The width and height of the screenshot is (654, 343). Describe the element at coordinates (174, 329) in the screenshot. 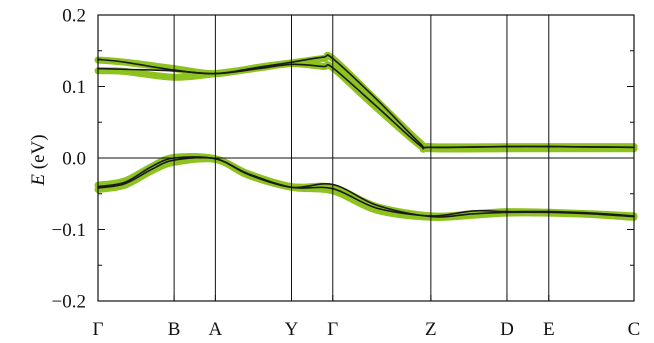

I see `x-tick-label: B` at that location.